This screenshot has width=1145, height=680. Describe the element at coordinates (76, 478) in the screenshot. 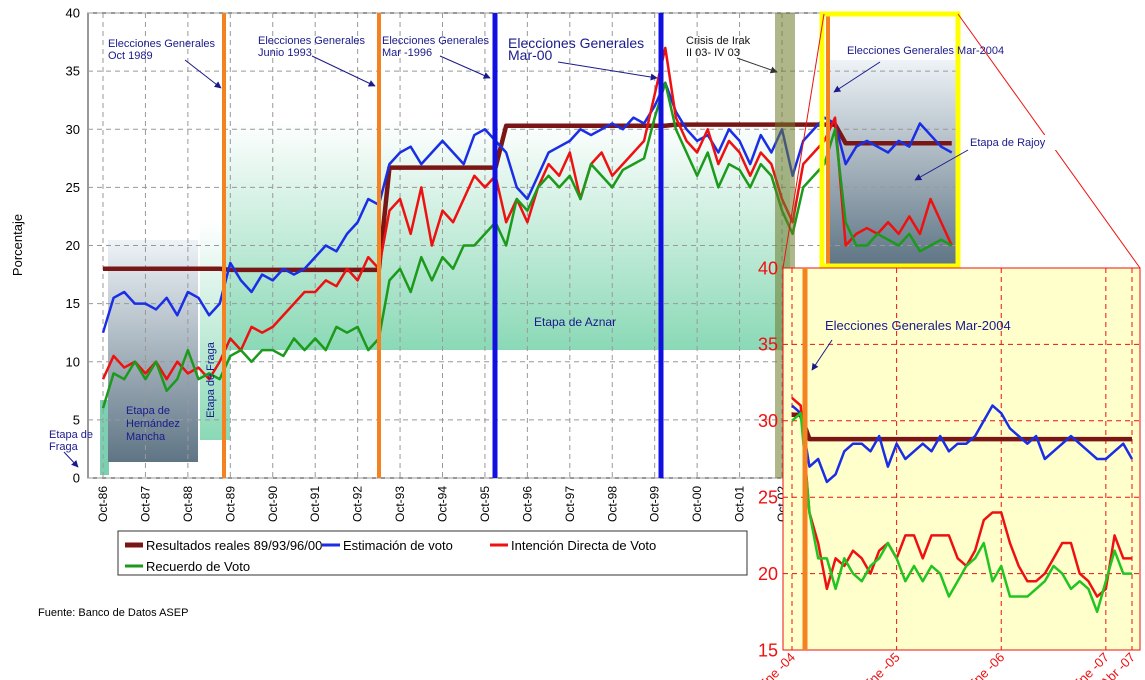

I see `y-tick-label: 0` at that location.